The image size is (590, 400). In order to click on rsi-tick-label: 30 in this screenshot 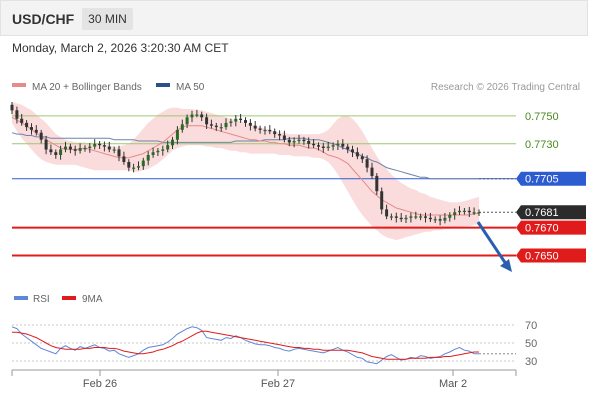, I will do `click(531, 362)`.